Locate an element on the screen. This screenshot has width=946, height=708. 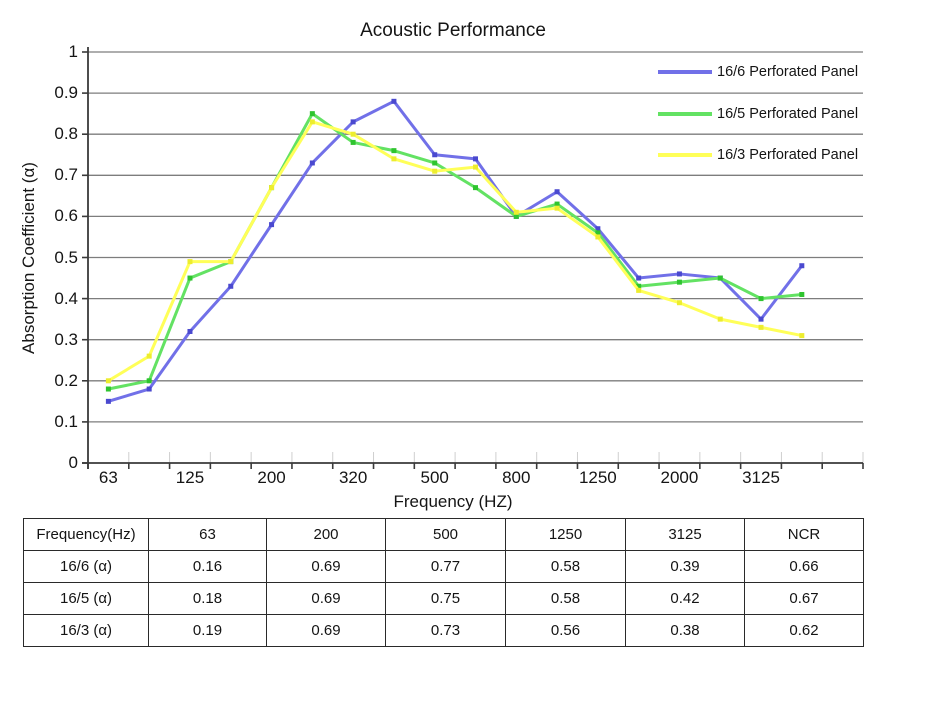
table-cell: 16/3 (α) is located at coordinates (86, 630).